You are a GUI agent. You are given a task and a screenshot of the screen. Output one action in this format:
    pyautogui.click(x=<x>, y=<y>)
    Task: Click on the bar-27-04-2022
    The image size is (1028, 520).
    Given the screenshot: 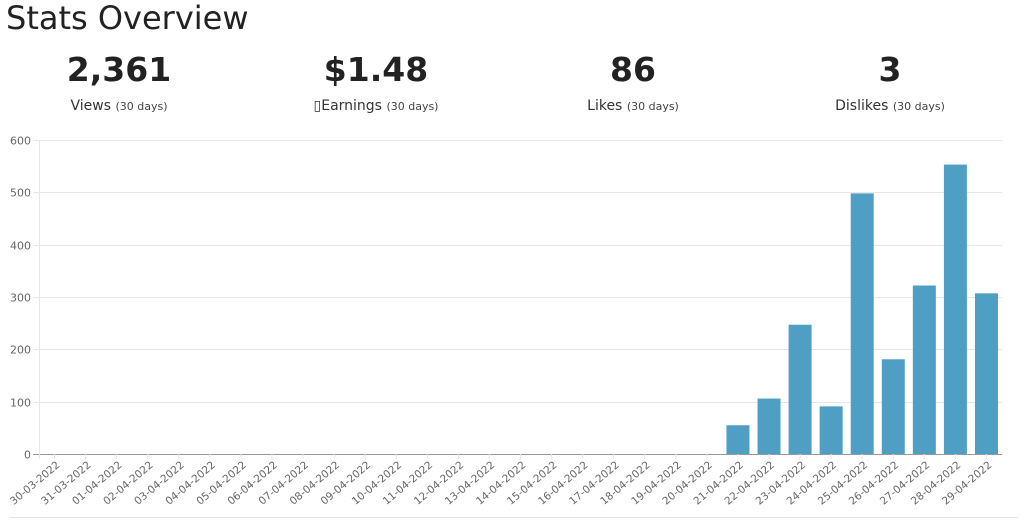 What is the action you would take?
    pyautogui.click(x=924, y=369)
    